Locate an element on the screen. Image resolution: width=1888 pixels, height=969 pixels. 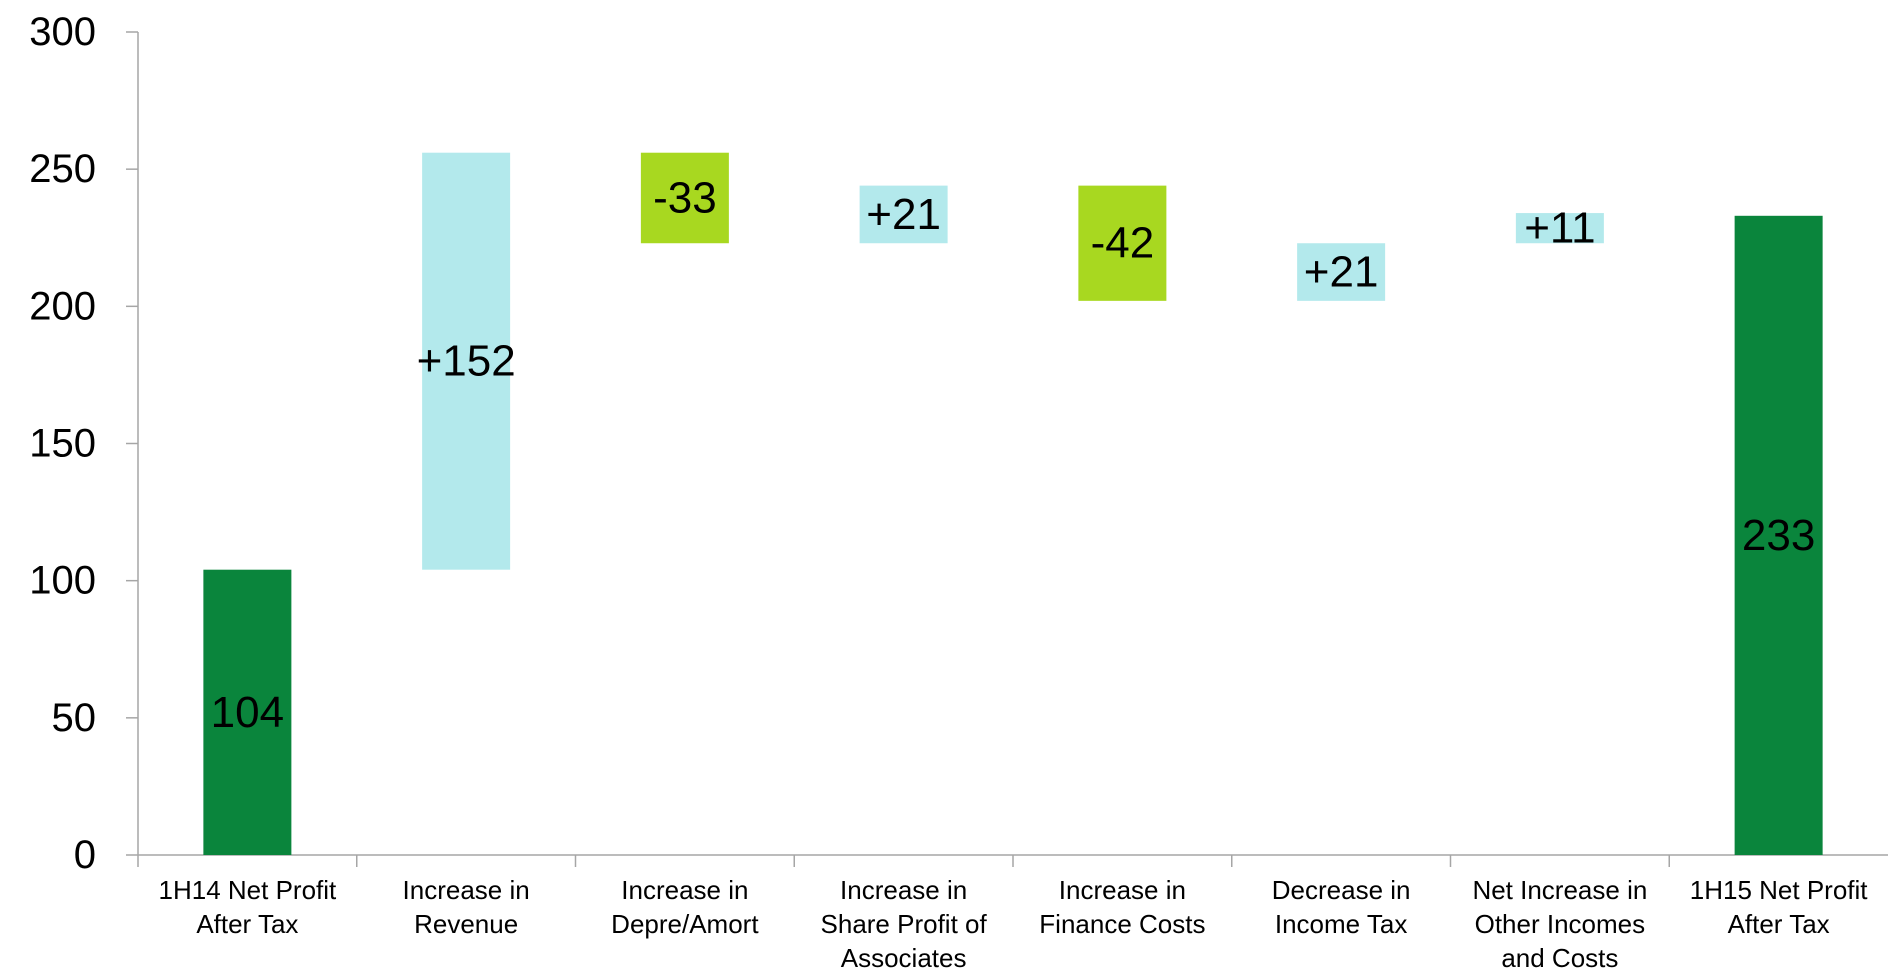
category-label-line: Income Tax is located at coordinates (1341, 924).